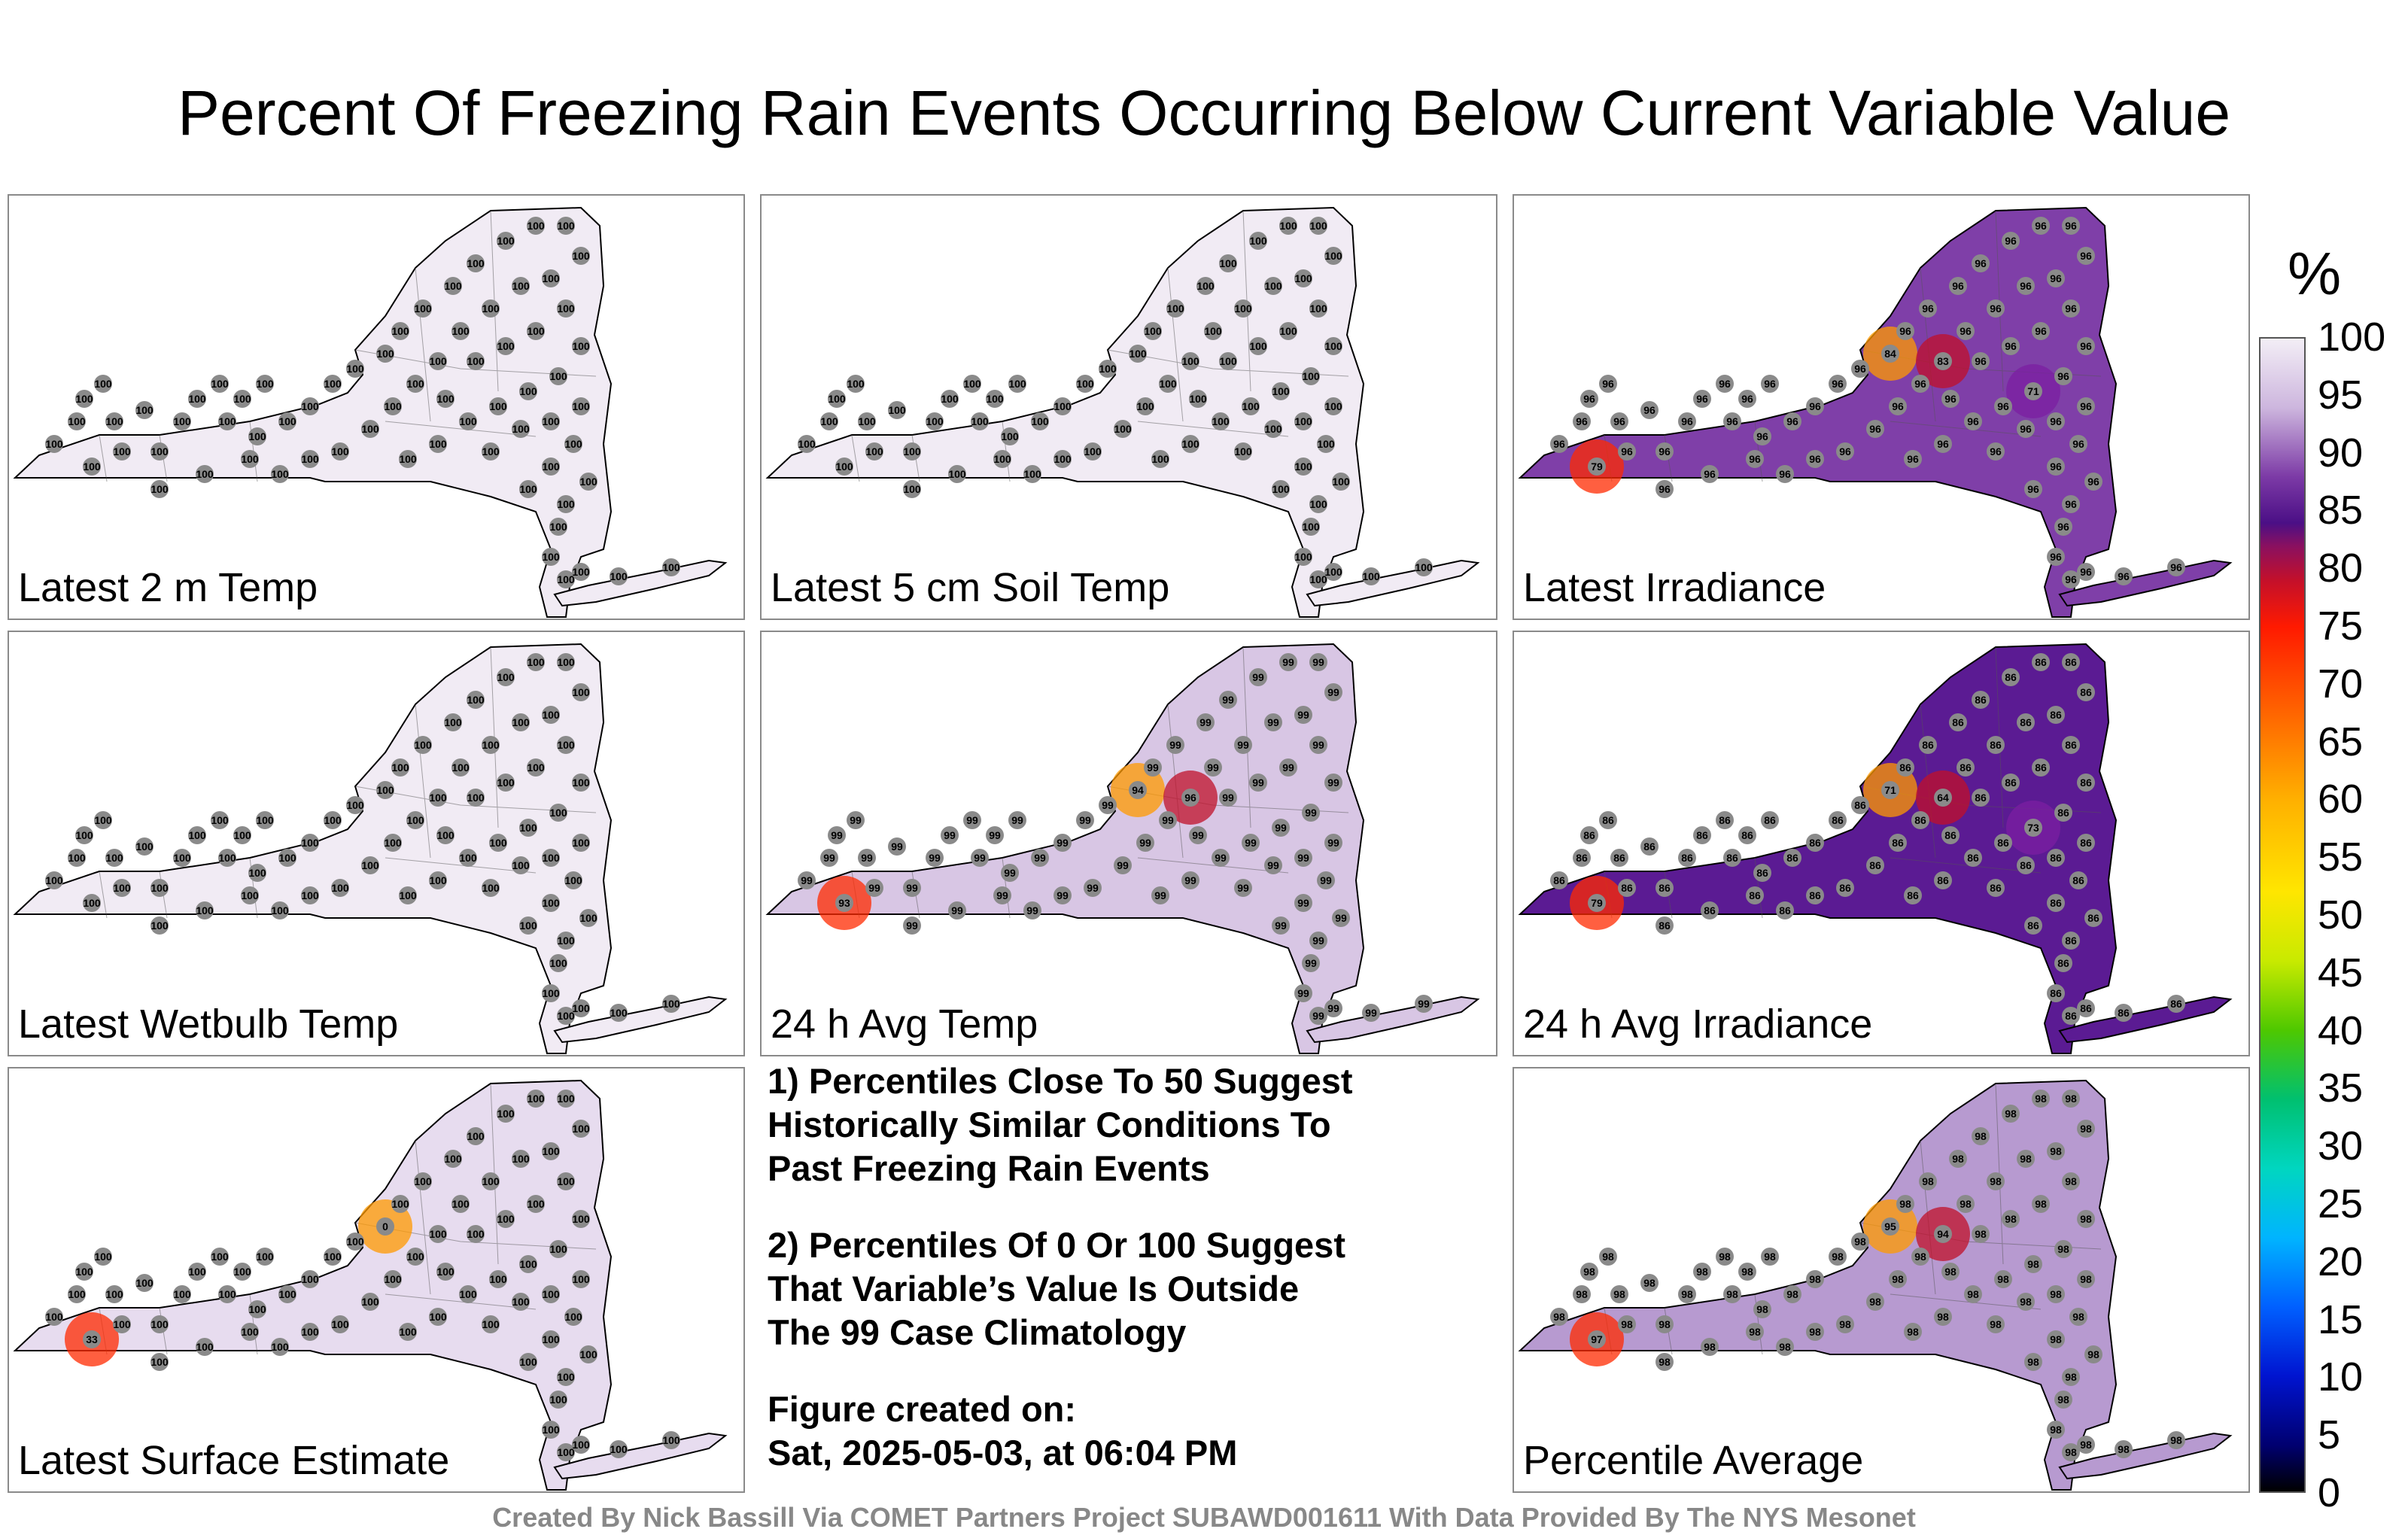 The width and height of the screenshot is (2408, 1535). I want to click on station-value: 71, so click(1890, 790).